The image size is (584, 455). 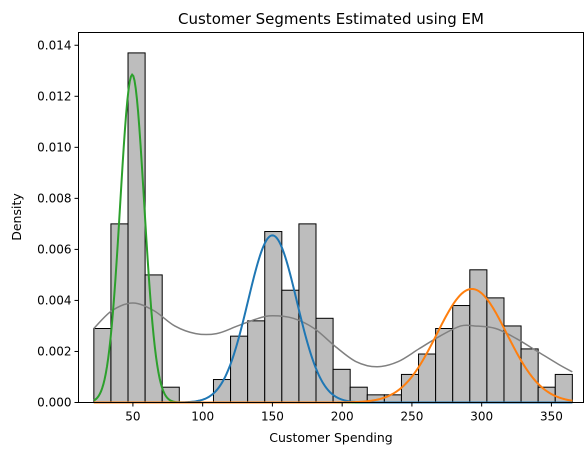 I want to click on x-tick-label: 150, so click(x=272, y=417).